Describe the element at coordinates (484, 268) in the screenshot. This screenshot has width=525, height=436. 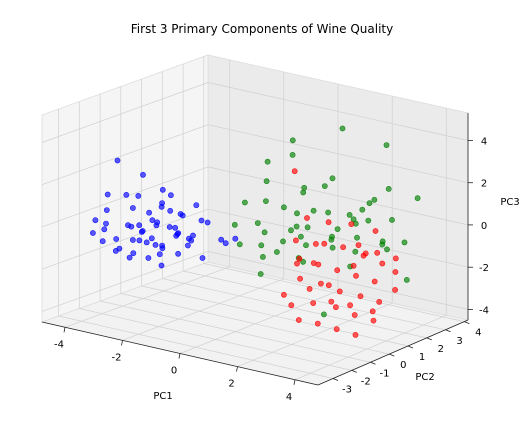
I see `z-tick-label: -2` at that location.